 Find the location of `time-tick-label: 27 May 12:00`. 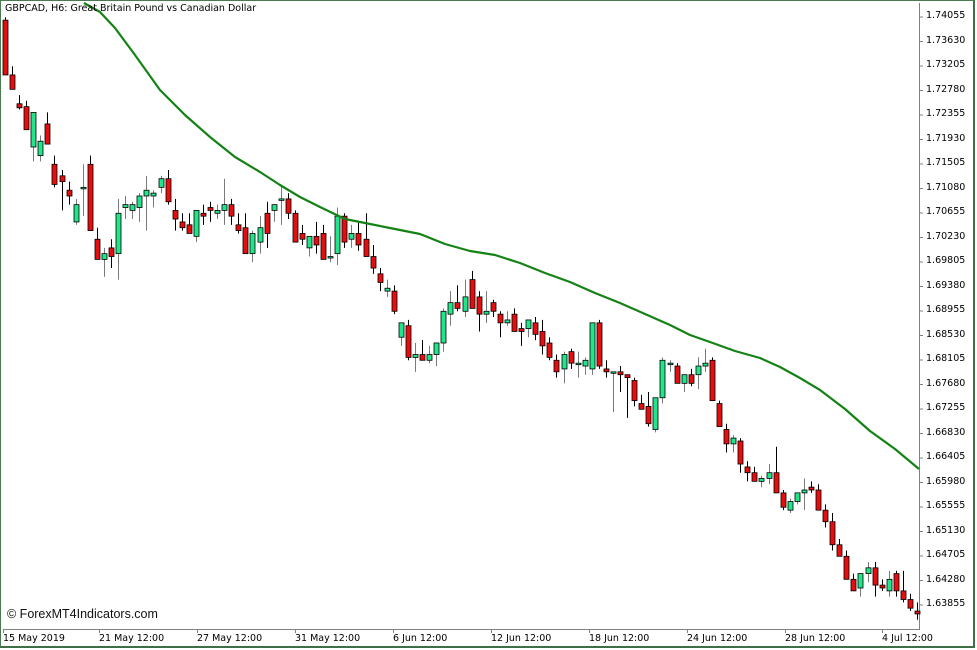

time-tick-label: 27 May 12:00 is located at coordinates (230, 638).